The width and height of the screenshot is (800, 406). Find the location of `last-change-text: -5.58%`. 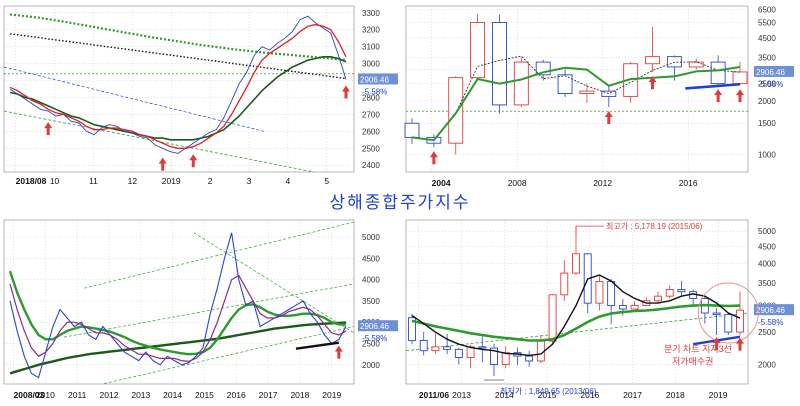

last-change-text: -5.58% is located at coordinates (770, 84).